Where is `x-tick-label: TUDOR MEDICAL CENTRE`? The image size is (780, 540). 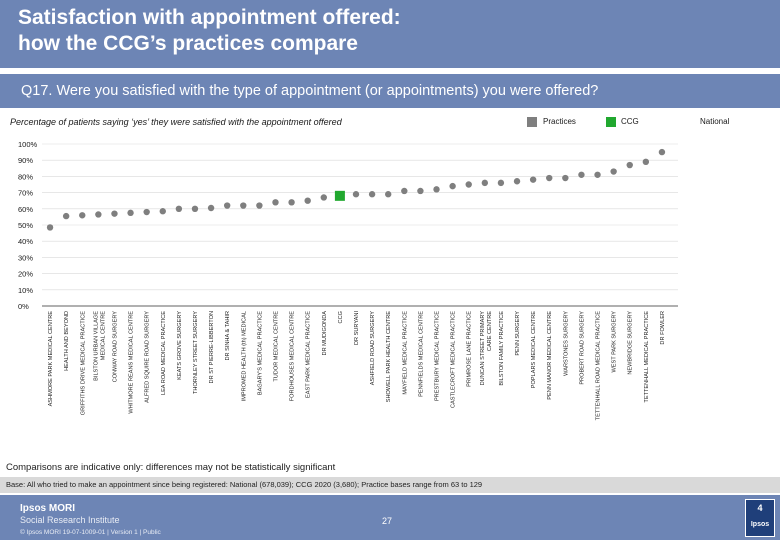
x-tick-label: TUDOR MEDICAL CENTRE is located at coordinates (276, 346).